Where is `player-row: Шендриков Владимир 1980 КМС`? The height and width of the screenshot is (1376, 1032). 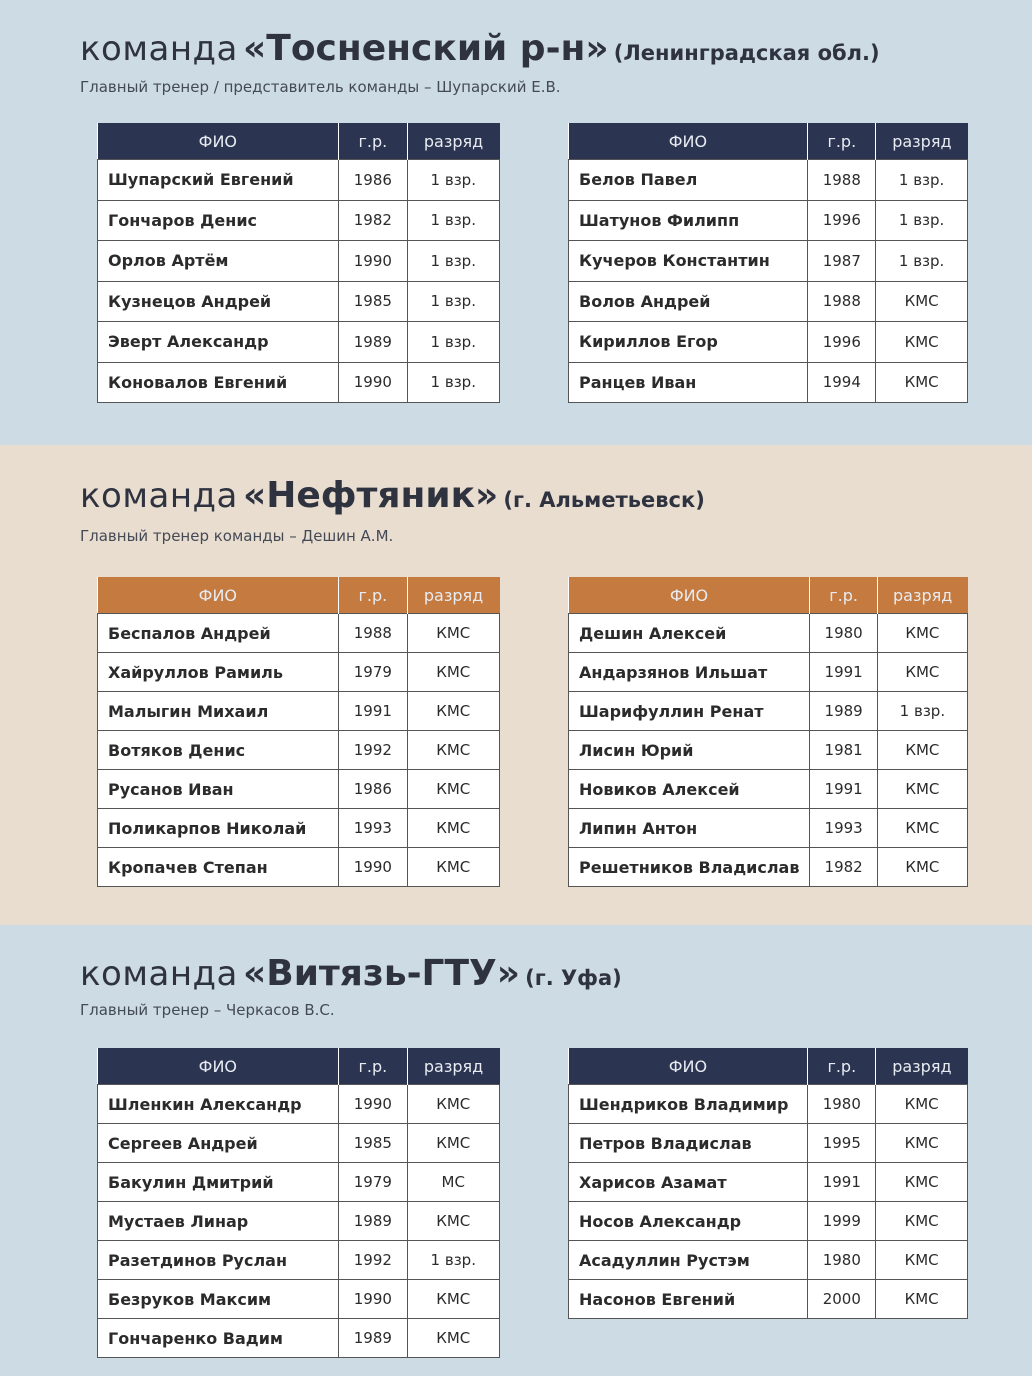 player-row: Шендриков Владимир 1980 КМС is located at coordinates (767, 1104).